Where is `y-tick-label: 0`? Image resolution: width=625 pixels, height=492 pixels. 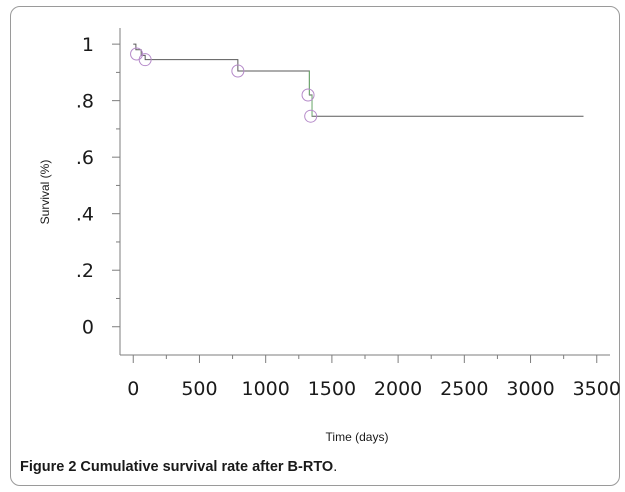 y-tick-label: 0 is located at coordinates (88, 328).